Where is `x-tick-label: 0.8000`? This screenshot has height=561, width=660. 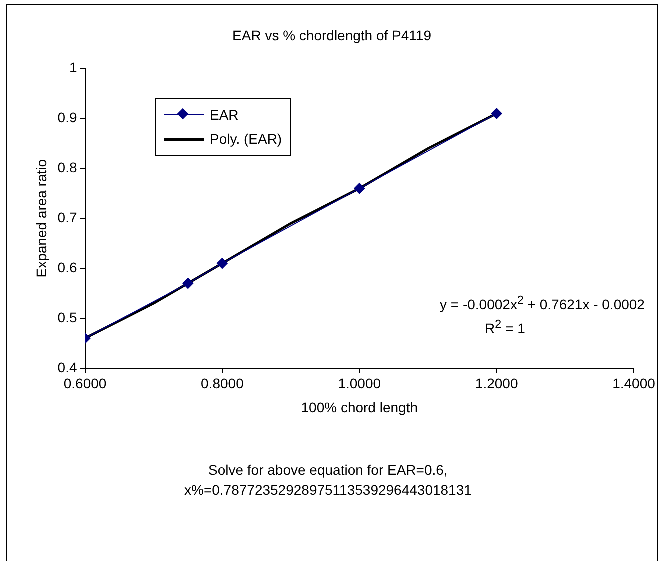 x-tick-label: 0.8000 is located at coordinates (222, 384).